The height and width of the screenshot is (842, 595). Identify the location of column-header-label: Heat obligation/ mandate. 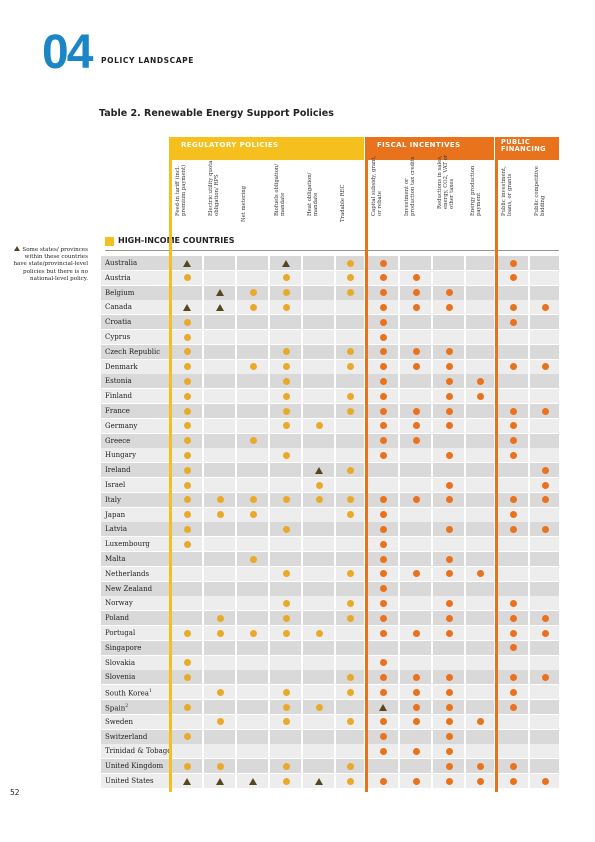
(313, 194).